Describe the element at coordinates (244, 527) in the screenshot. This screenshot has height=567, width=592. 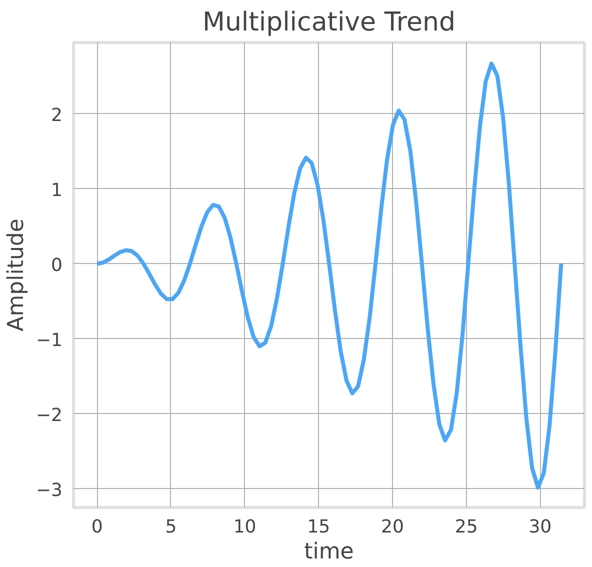
I see `x-tick-label: 10` at that location.